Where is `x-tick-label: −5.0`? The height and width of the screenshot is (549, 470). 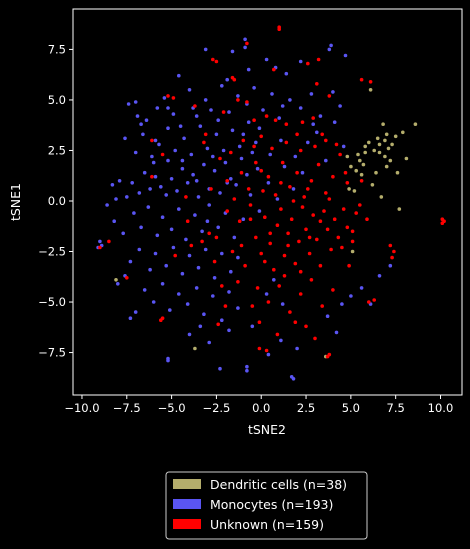 x-tick-label: −5.0 is located at coordinates (172, 408).